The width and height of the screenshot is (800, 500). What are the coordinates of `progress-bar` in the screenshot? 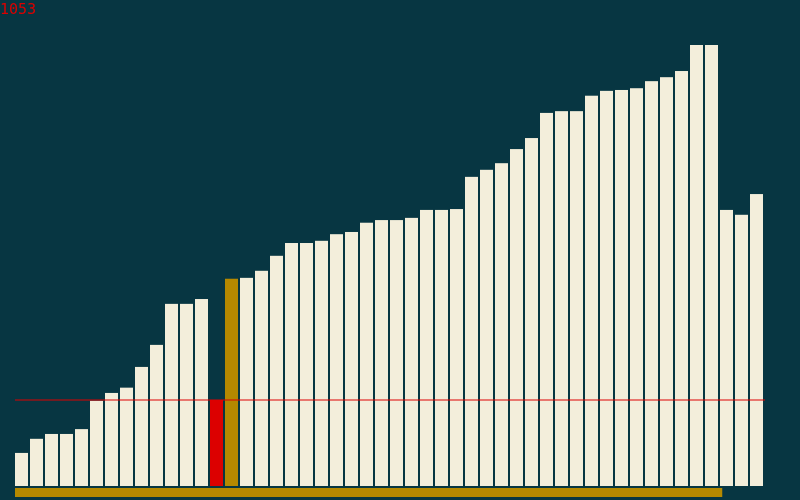 It's located at (369, 492).